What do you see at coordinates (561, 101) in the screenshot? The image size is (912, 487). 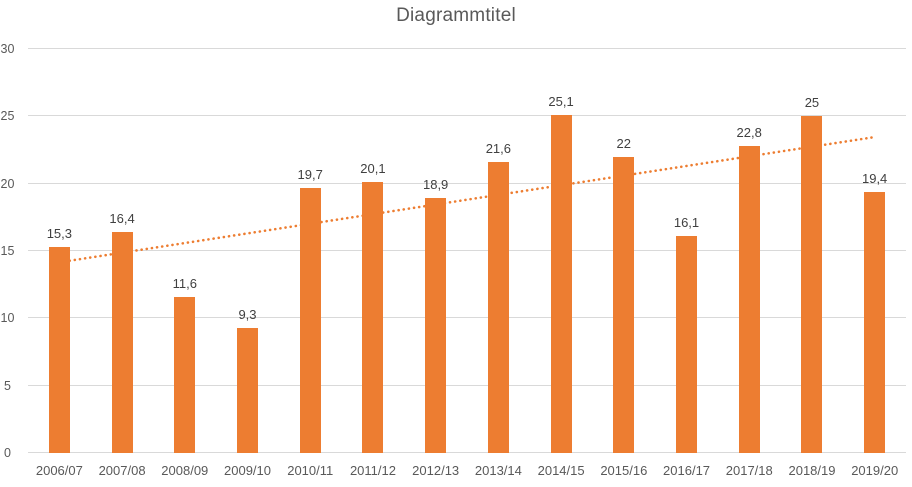 I see `data-label-2014-15: 25,1` at bounding box center [561, 101].